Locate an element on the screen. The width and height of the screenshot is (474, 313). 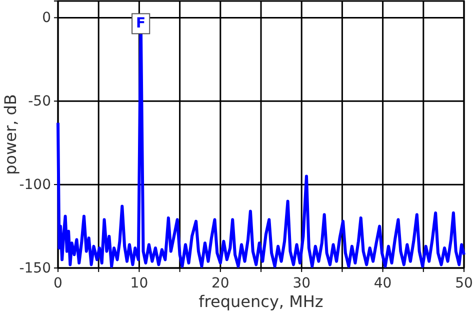
y-tick-label: 0 is located at coordinates (46, 18).